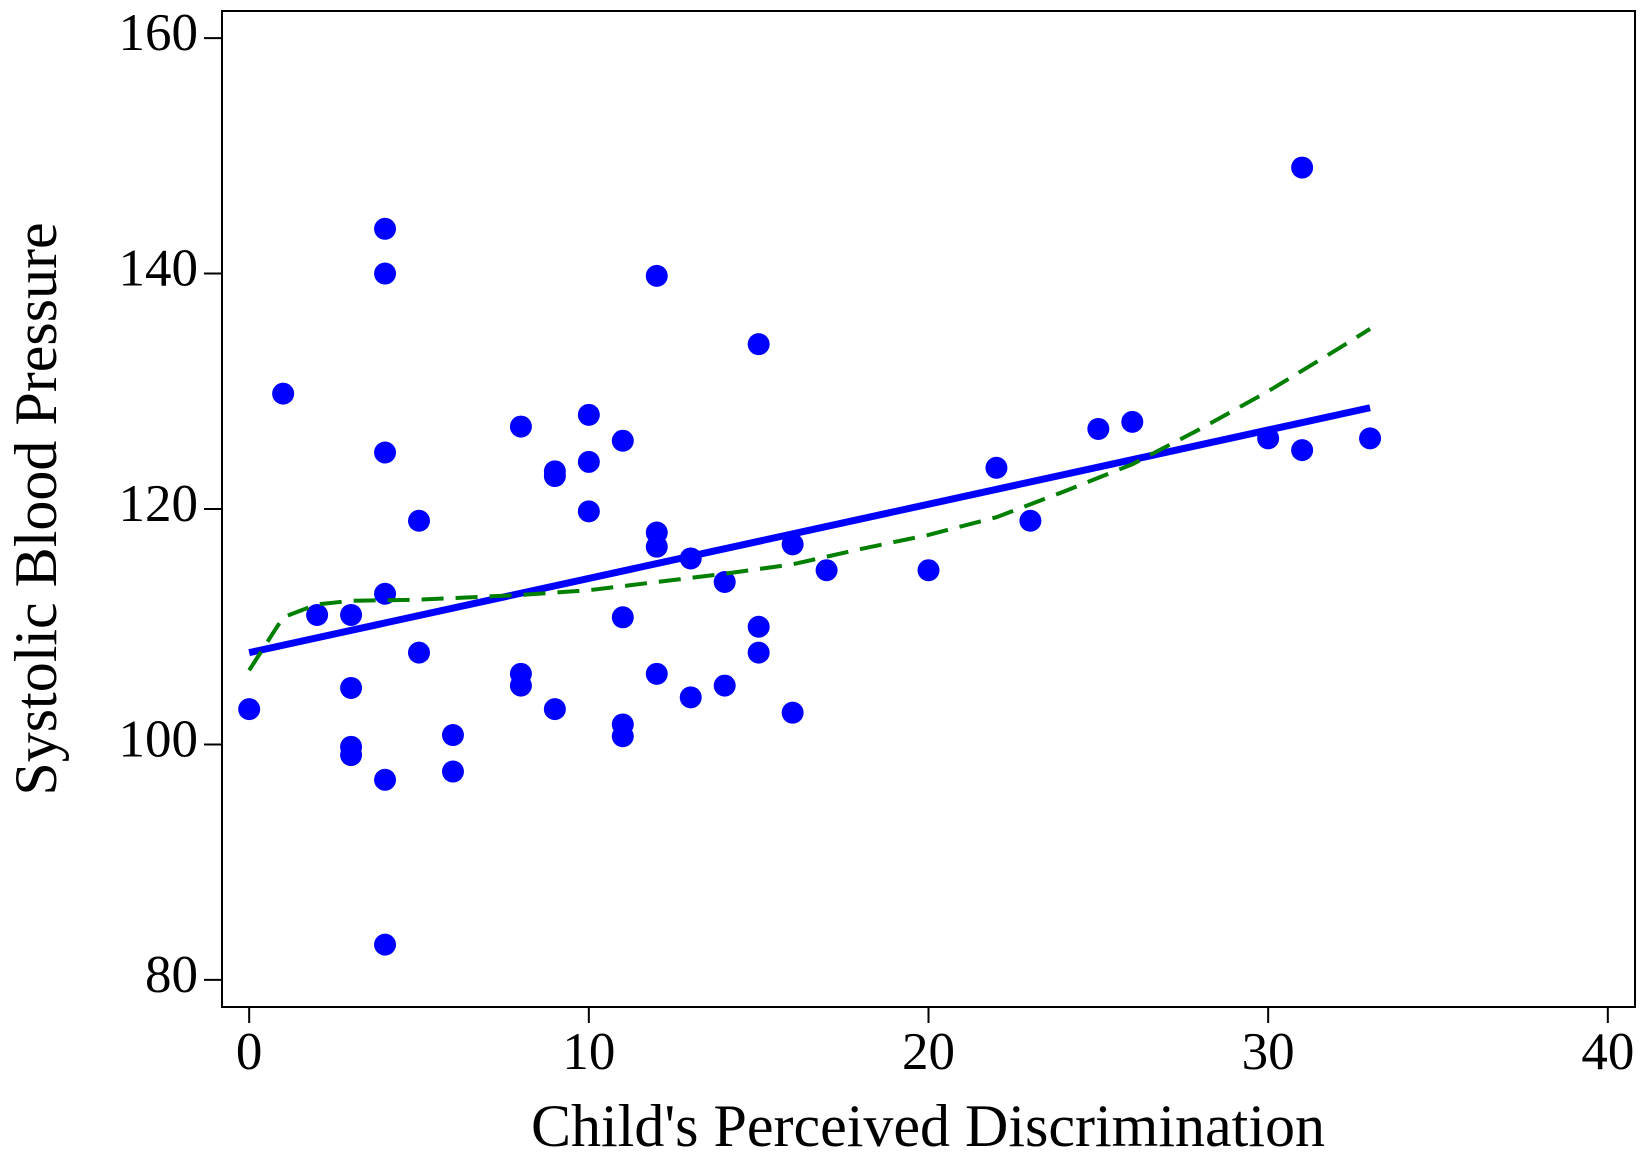 The image size is (1648, 1159). I want to click on x-tick-label: 30, so click(1268, 1052).